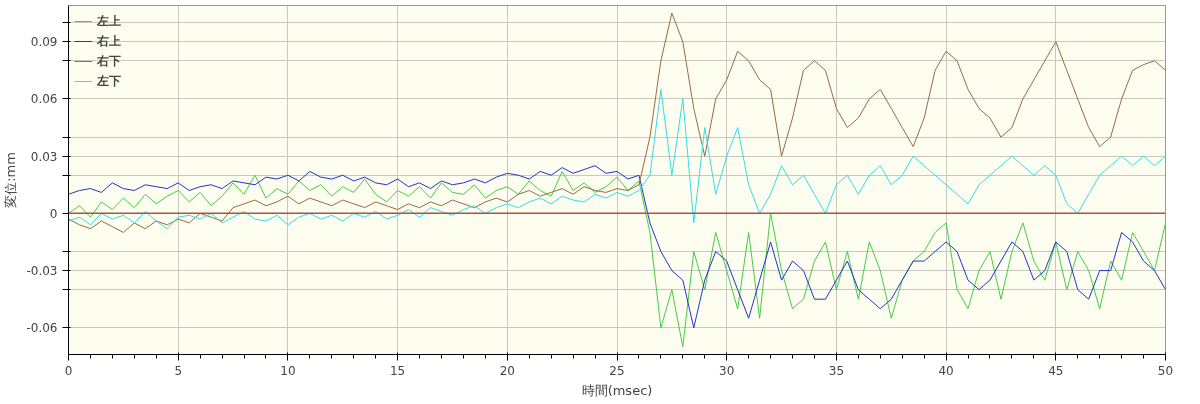  What do you see at coordinates (617, 370) in the screenshot?
I see `x-tick-label: 25` at bounding box center [617, 370].